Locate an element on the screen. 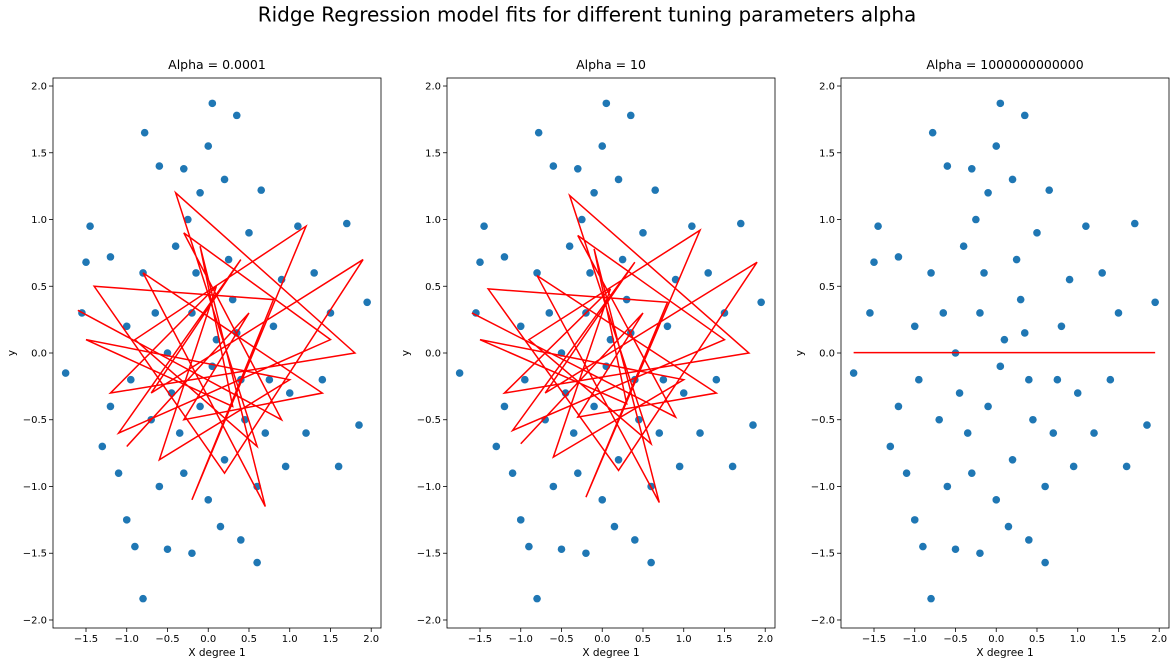  y-tick-label: −1.0 is located at coordinates (35, 487).